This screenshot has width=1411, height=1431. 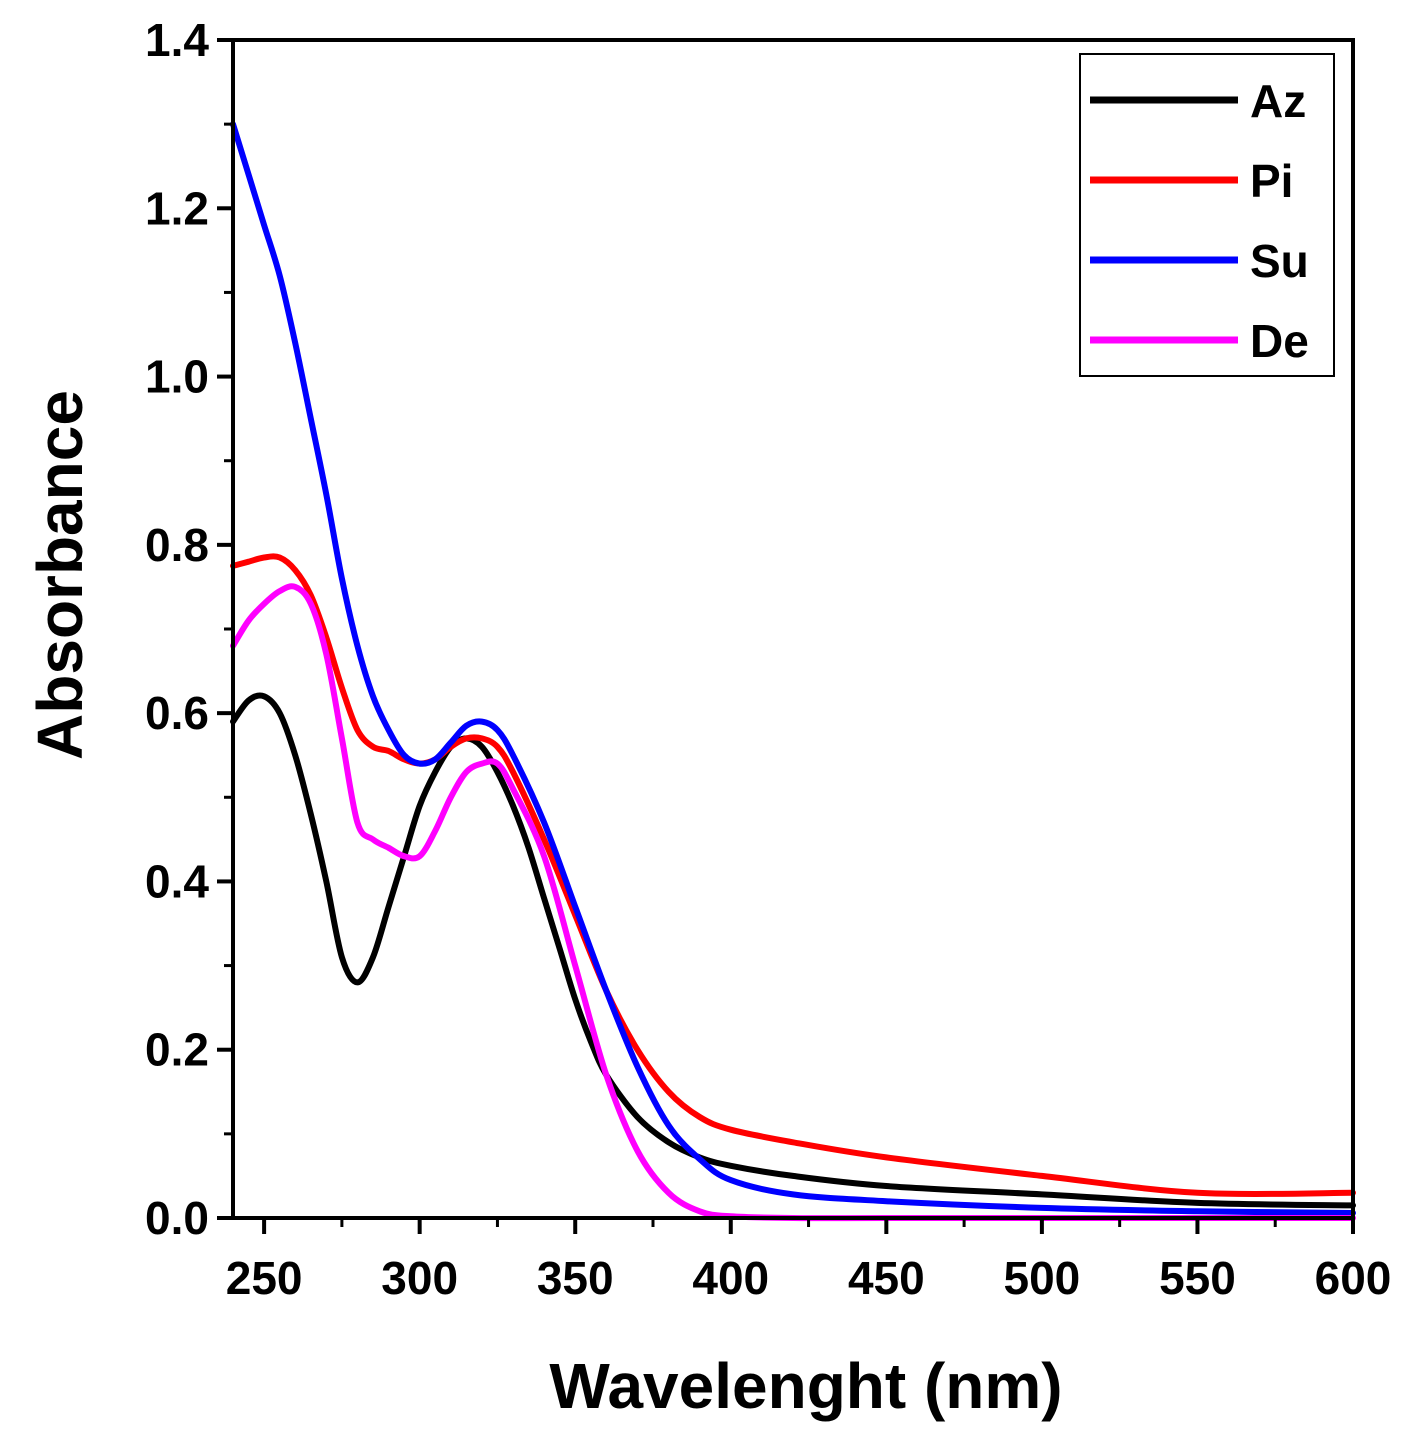 I want to click on y-tick-label-0.6: 0.6, so click(x=177, y=713).